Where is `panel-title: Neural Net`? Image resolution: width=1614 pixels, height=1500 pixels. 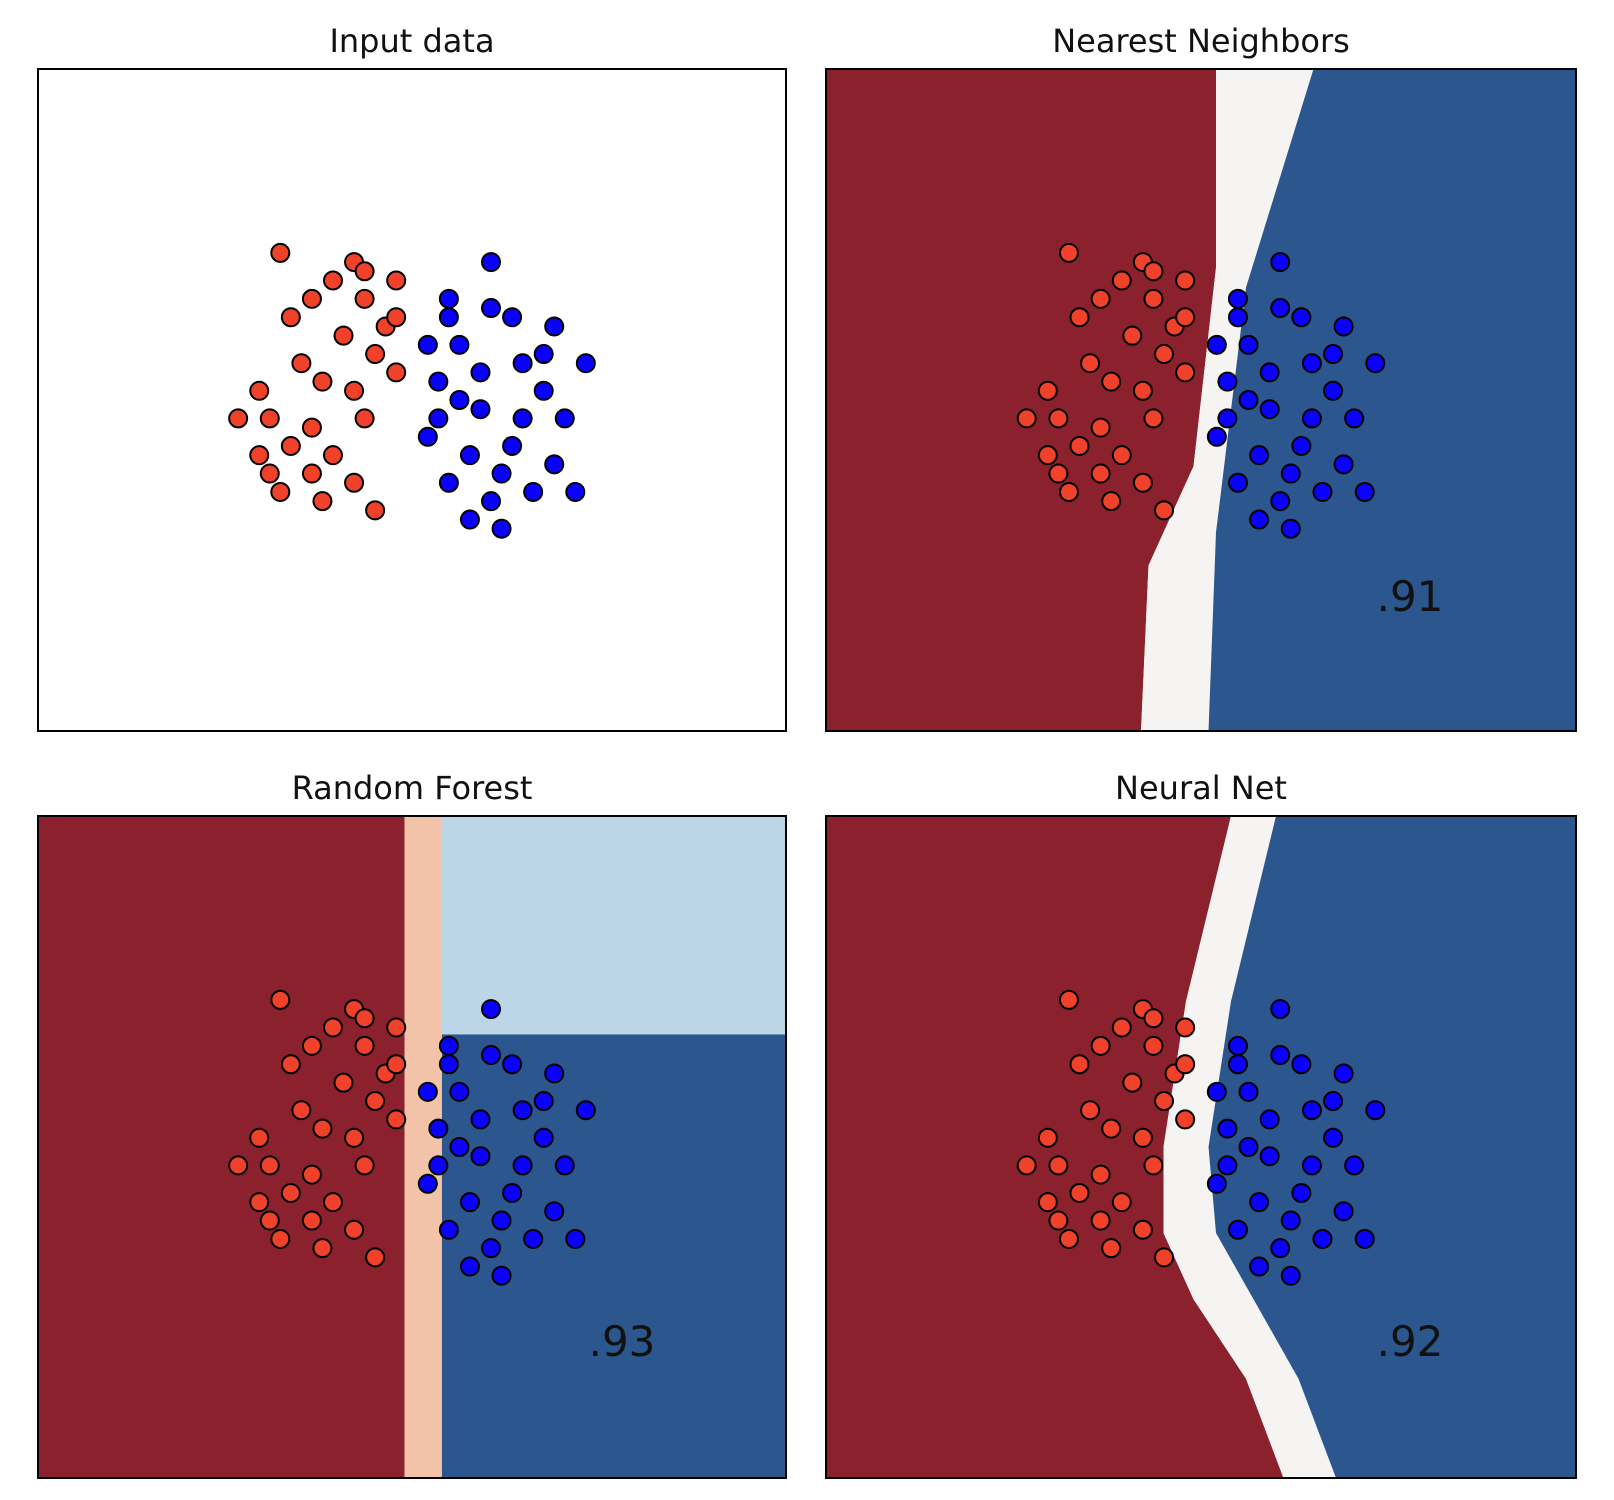
panel-title: Neural Net is located at coordinates (1201, 788).